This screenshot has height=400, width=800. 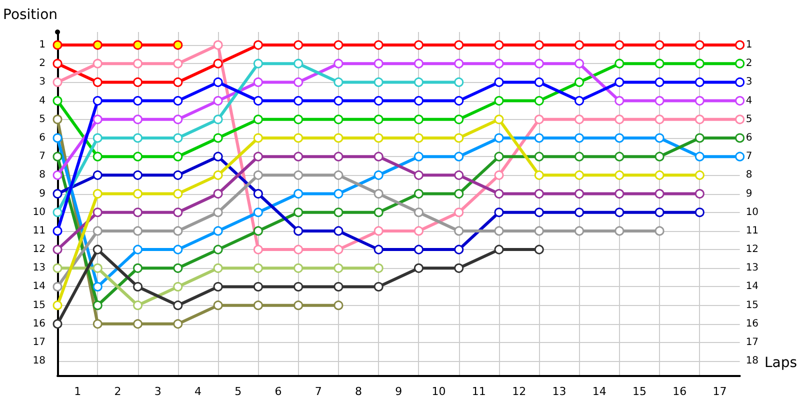 I want to click on x-tick-label: 7, so click(x=318, y=391).